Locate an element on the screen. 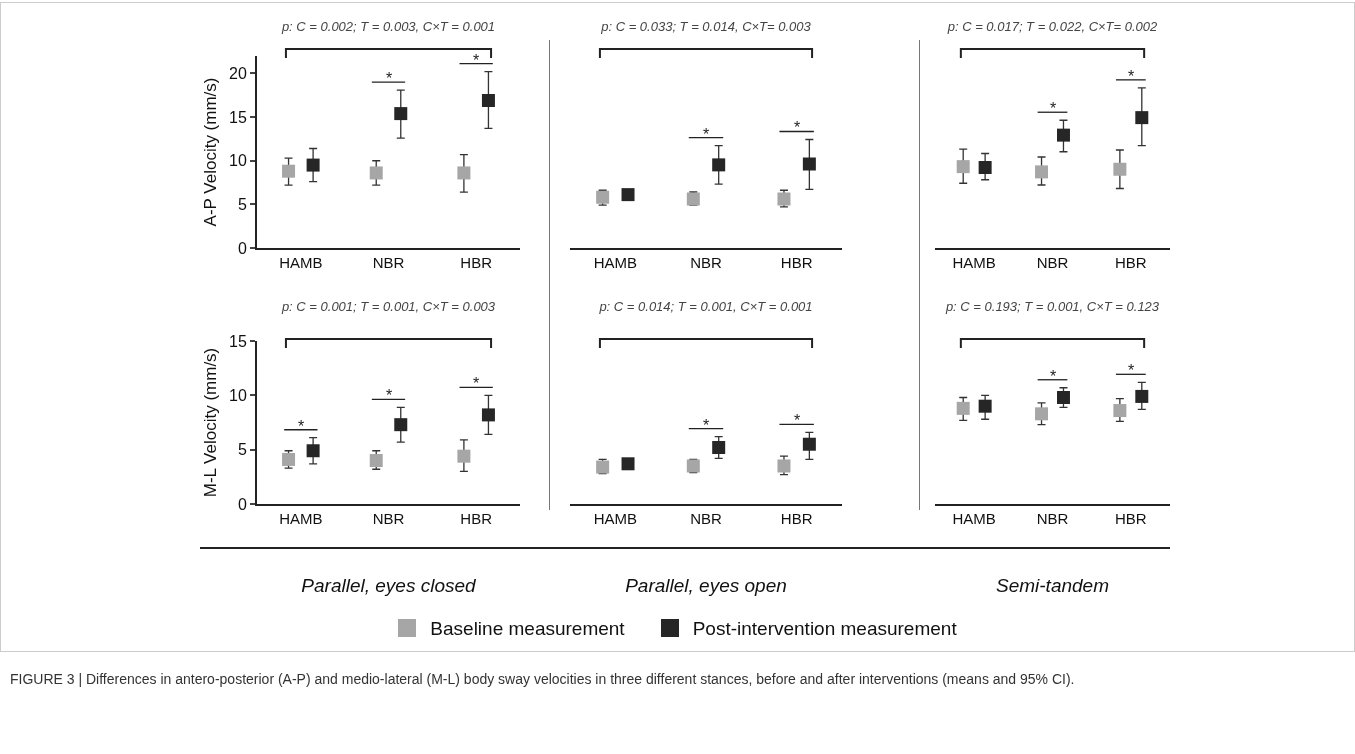  chart-title: p: C = 0.017; T = 0.022, C×T= 0.002 is located at coordinates (1052, 27).